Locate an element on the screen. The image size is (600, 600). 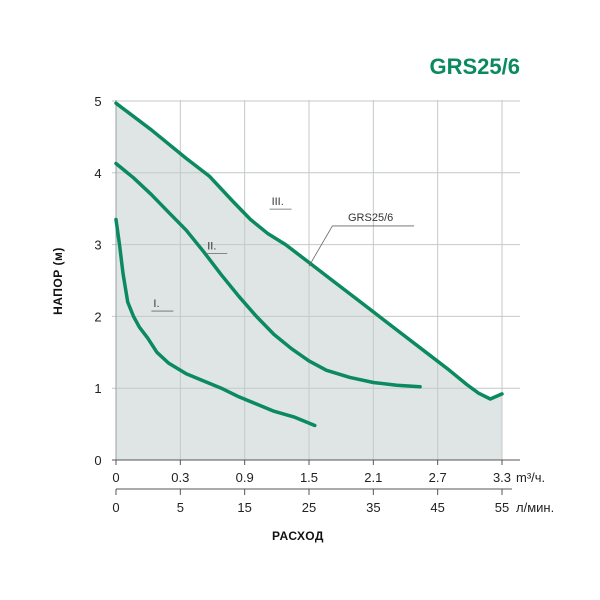
y-tick-label: 5 is located at coordinates (97, 101).